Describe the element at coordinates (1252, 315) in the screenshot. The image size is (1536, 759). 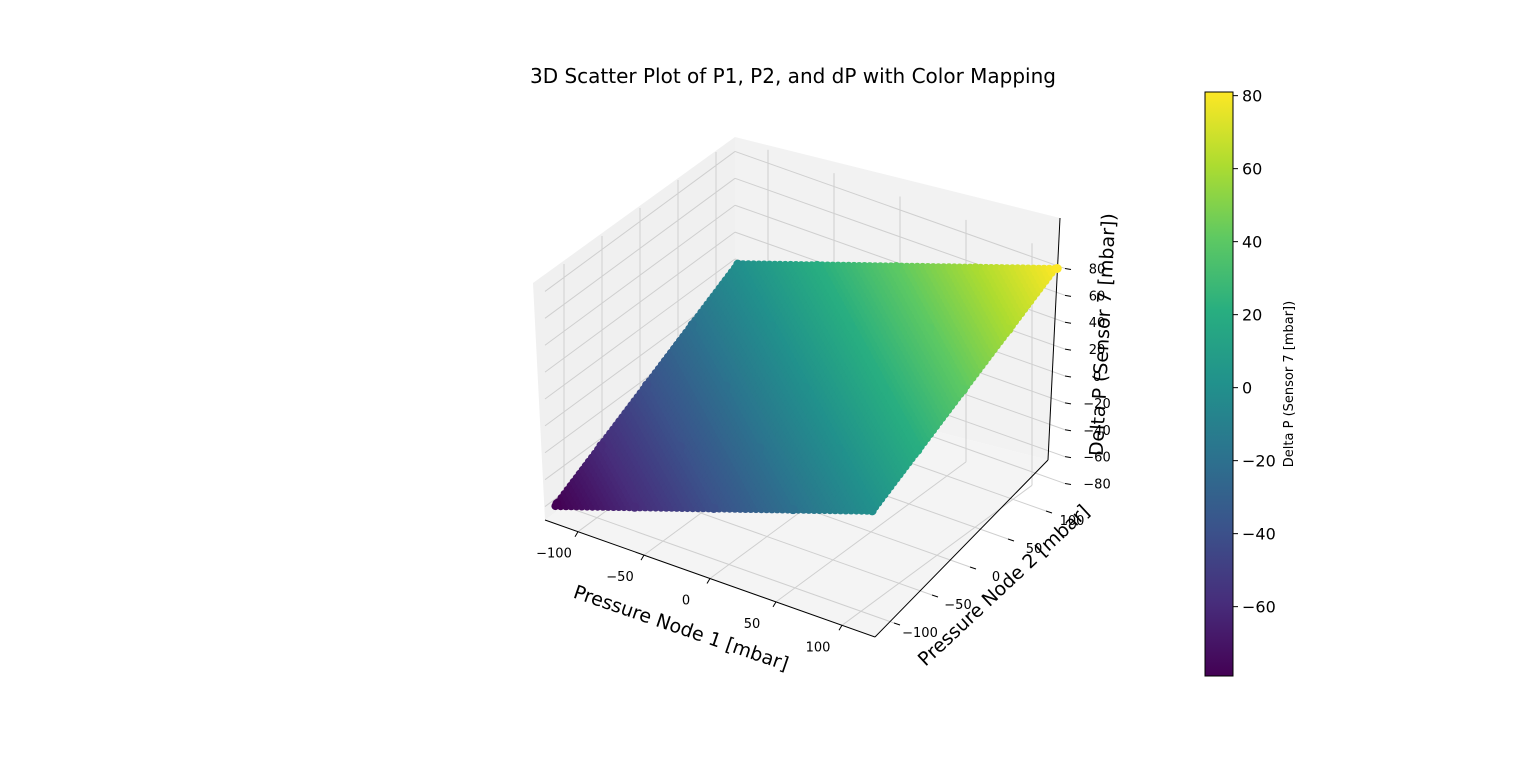
I see `colorbar-tick-label: 20` at that location.